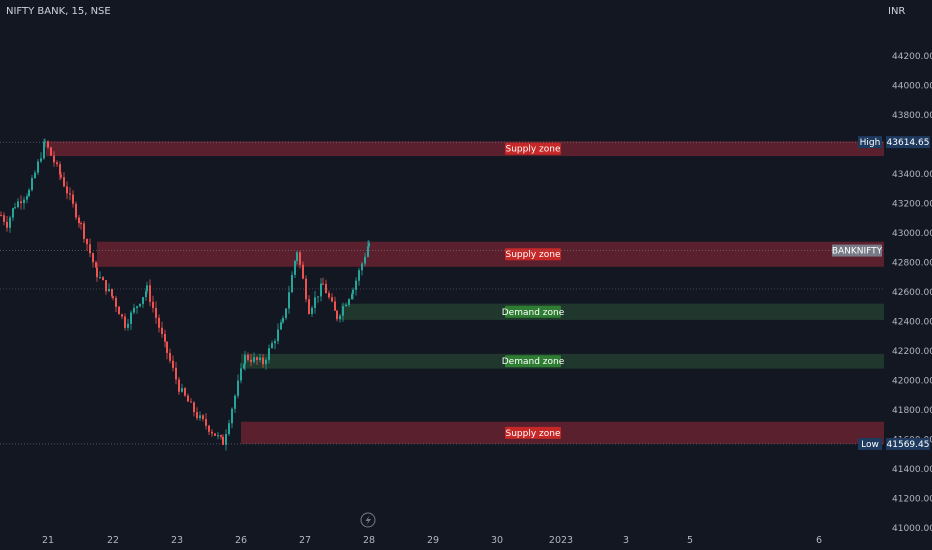  What do you see at coordinates (881, 293) in the screenshot?
I see `price-badges: High 43614.65 Low 41569.45 BANKNIFTY` at bounding box center [881, 293].